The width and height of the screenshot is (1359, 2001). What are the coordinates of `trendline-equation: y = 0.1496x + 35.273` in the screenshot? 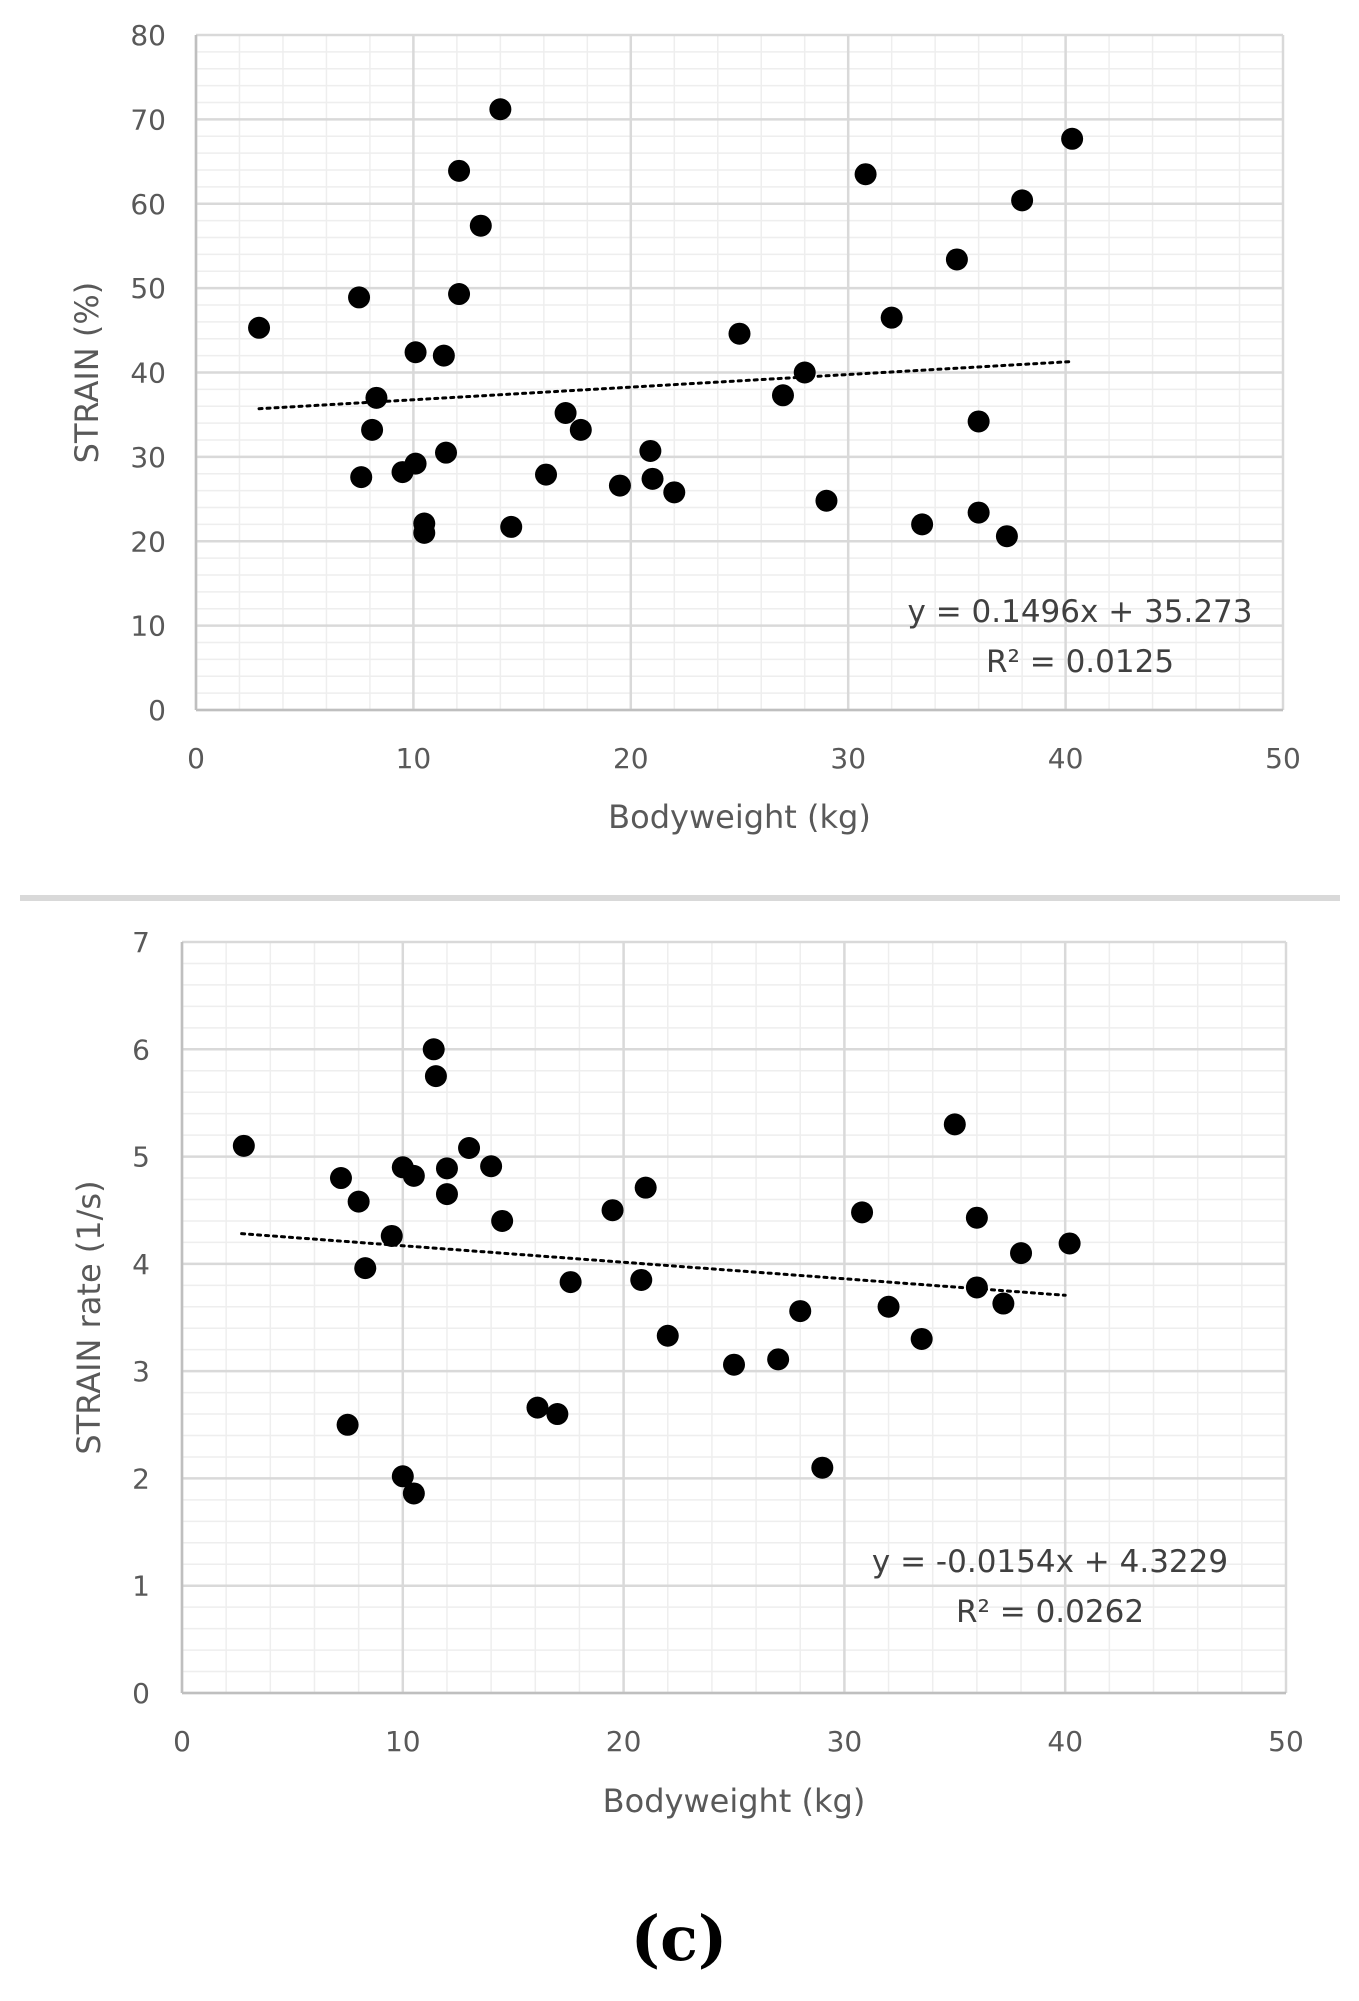 It's located at (1080, 612).